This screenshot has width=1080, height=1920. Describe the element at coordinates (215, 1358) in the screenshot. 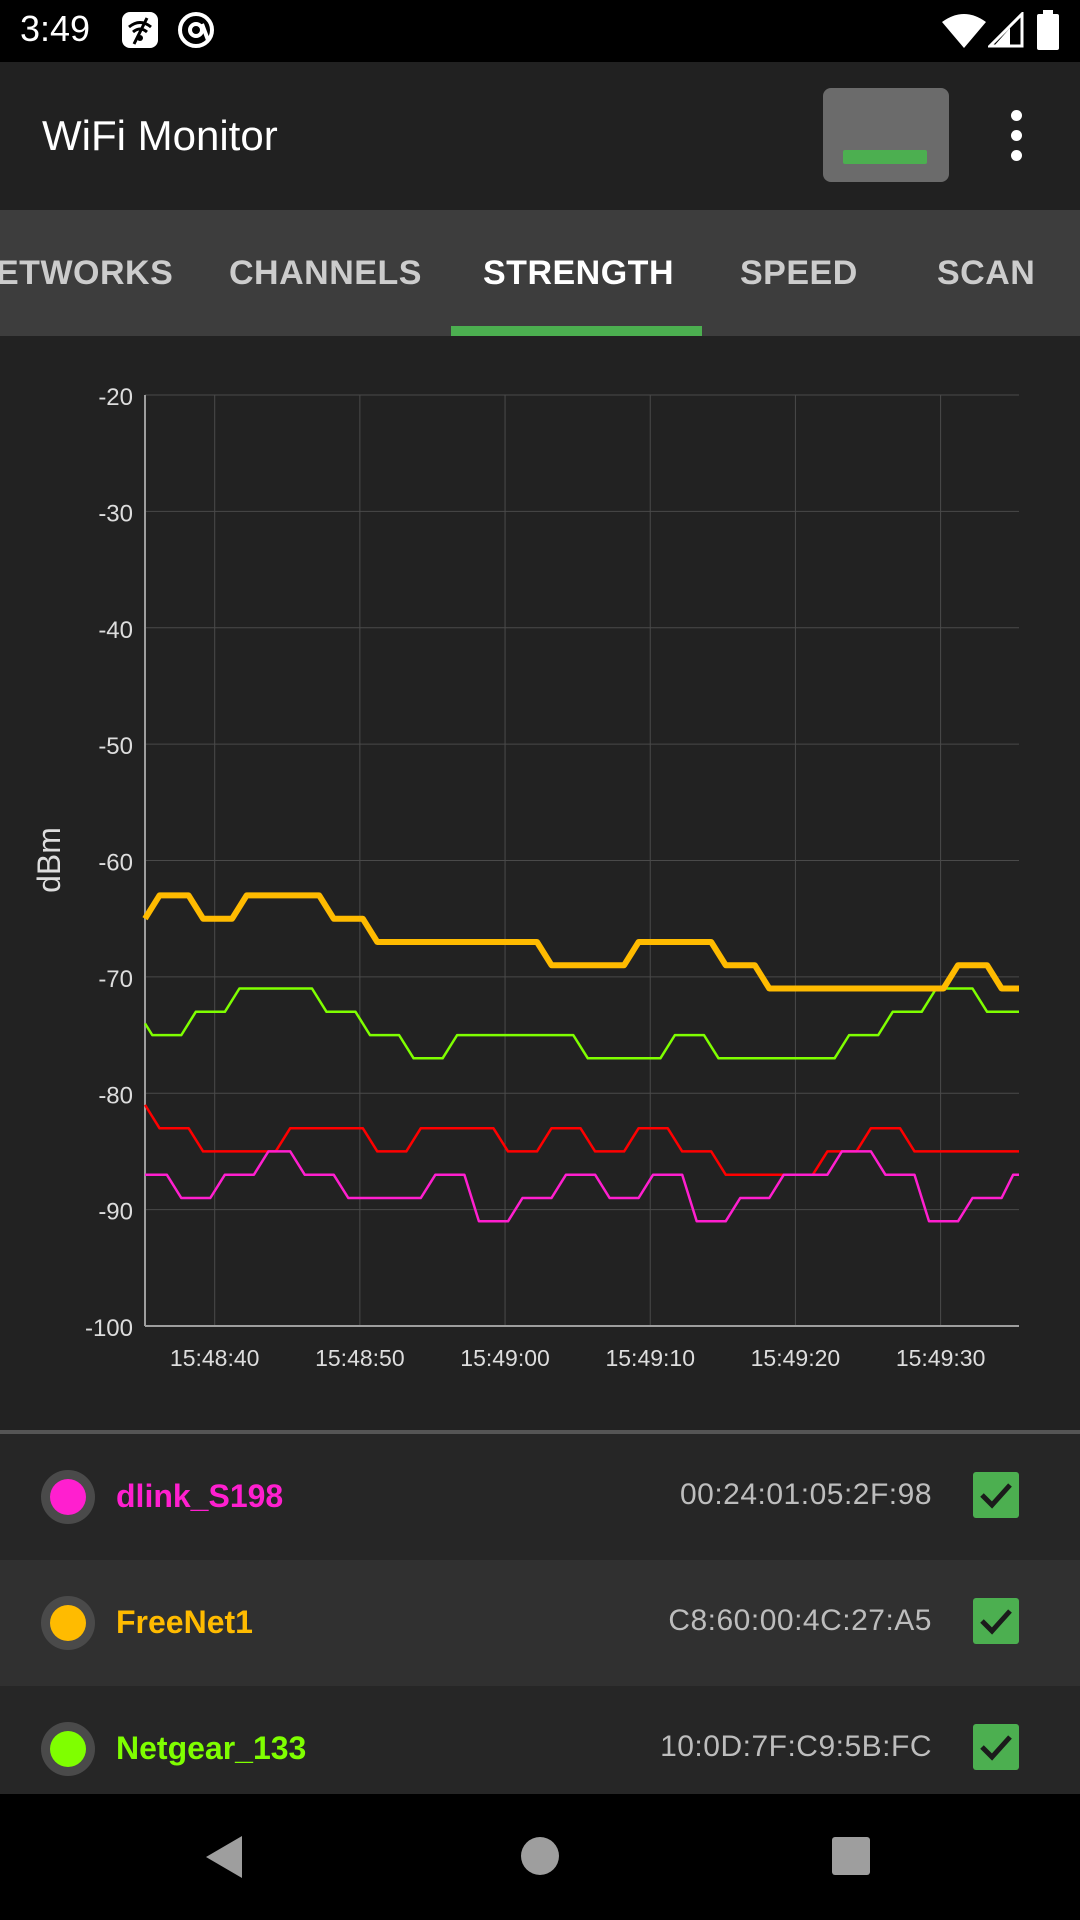

I see `x-tick-label: 15:48:40` at that location.